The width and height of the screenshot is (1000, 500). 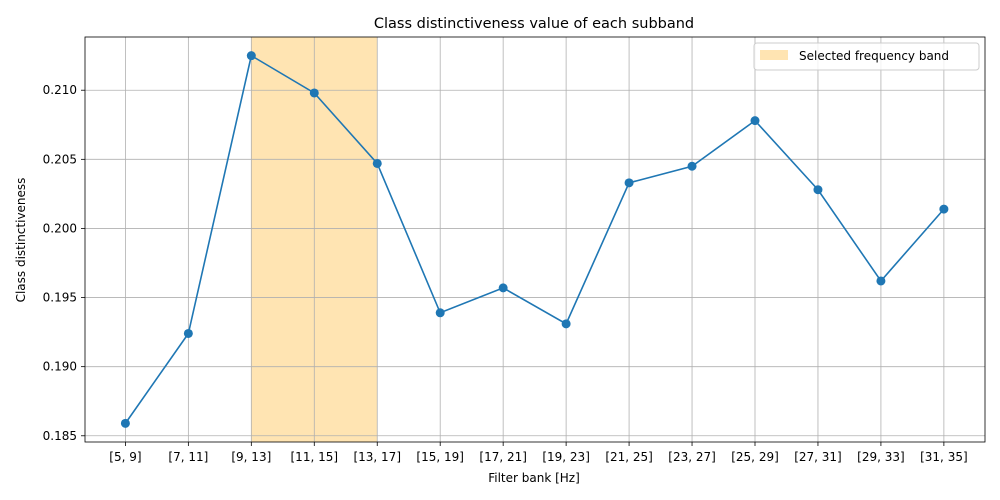 What do you see at coordinates (774, 55) in the screenshot?
I see `legend-swatch` at bounding box center [774, 55].